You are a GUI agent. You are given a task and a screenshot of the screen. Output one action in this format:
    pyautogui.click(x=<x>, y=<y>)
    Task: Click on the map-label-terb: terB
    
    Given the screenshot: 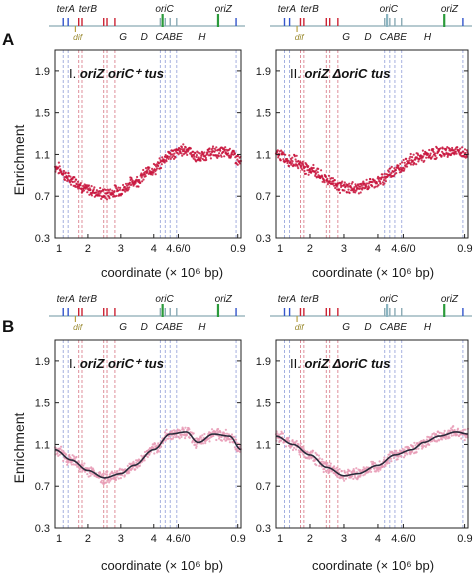 What is the action you would take?
    pyautogui.click(x=309, y=9)
    